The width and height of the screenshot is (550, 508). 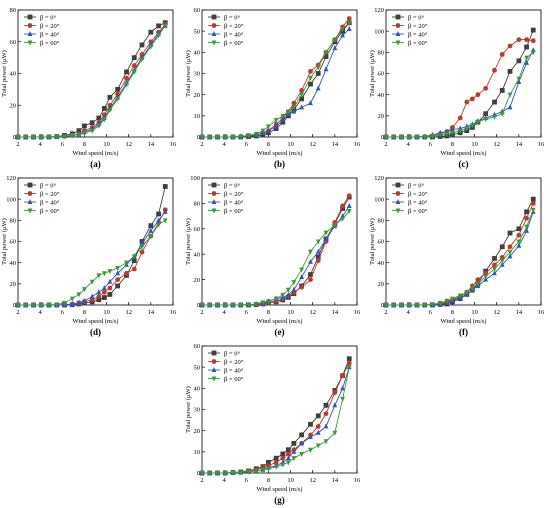 I want to click on x-tick-label: 8, so click(x=84, y=312).